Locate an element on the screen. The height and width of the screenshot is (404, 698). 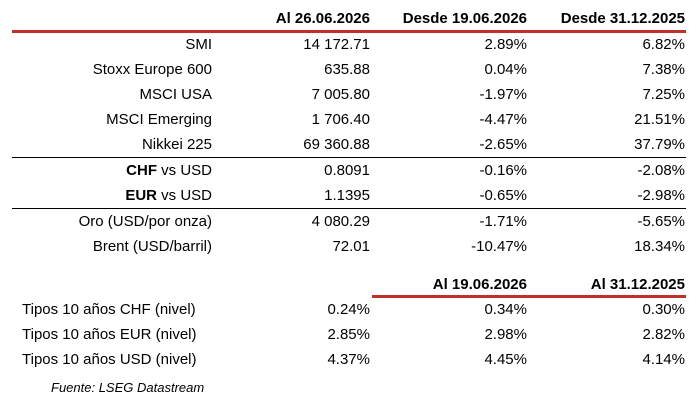
row-change-ytd: 21.51% is located at coordinates (659, 119).